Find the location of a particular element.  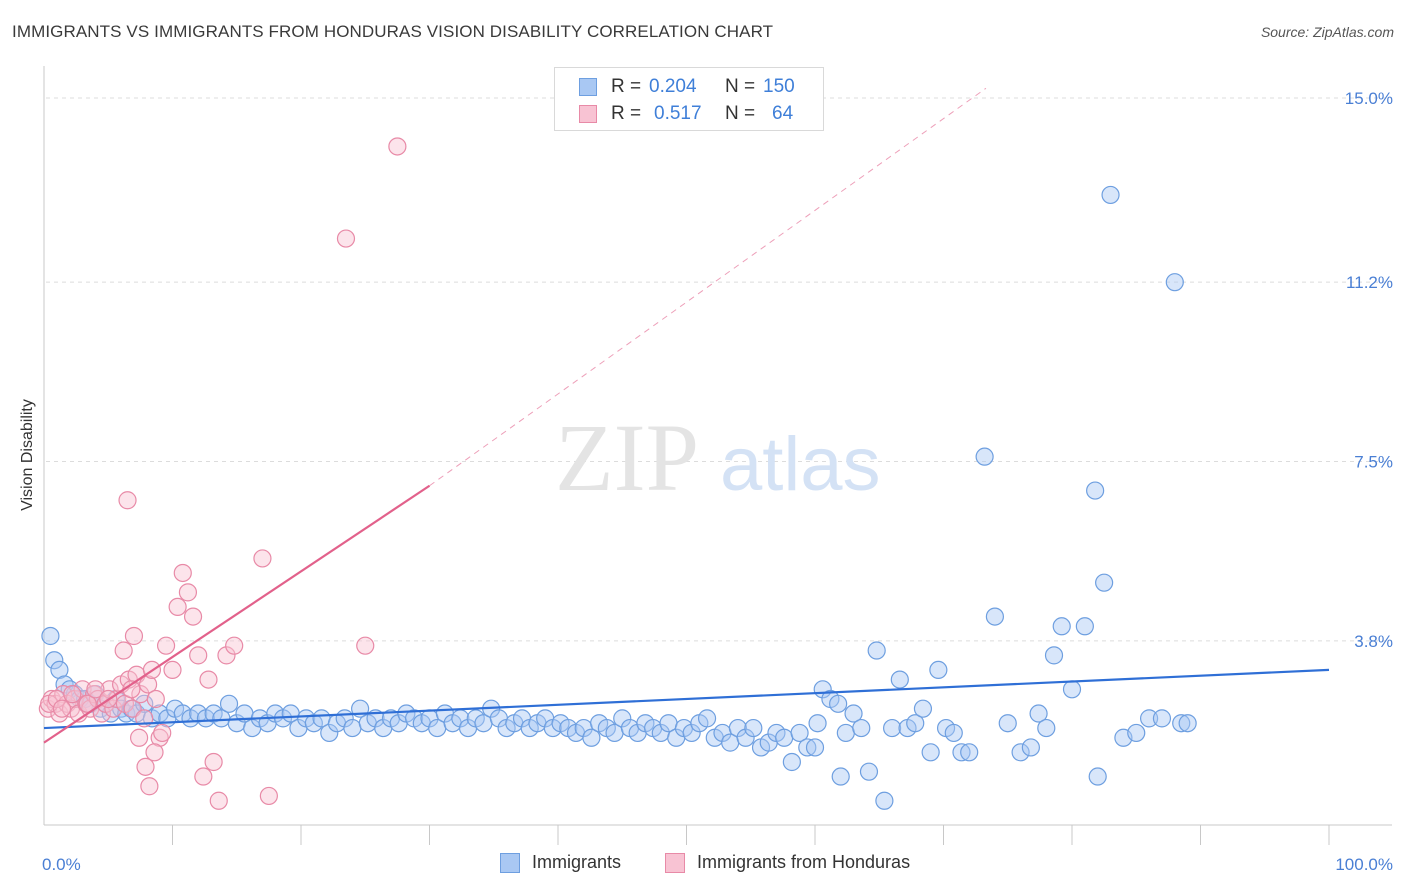

source-label: Source: ZipAtlas.com is located at coordinates (1327, 32).